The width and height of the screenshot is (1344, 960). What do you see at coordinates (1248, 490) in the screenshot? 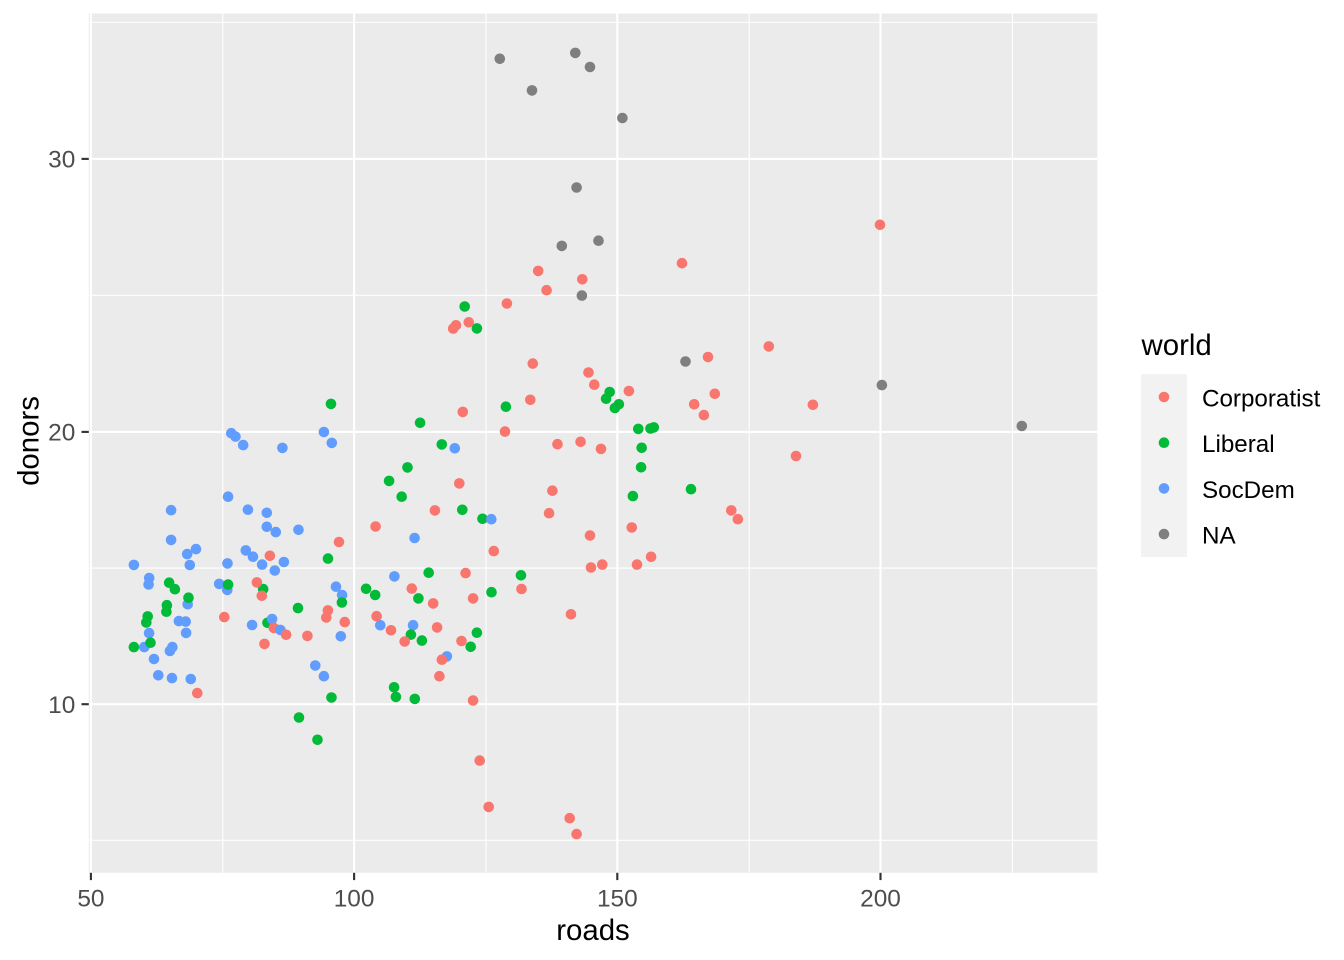
I see `svg-text: SocDem` at bounding box center [1248, 490].